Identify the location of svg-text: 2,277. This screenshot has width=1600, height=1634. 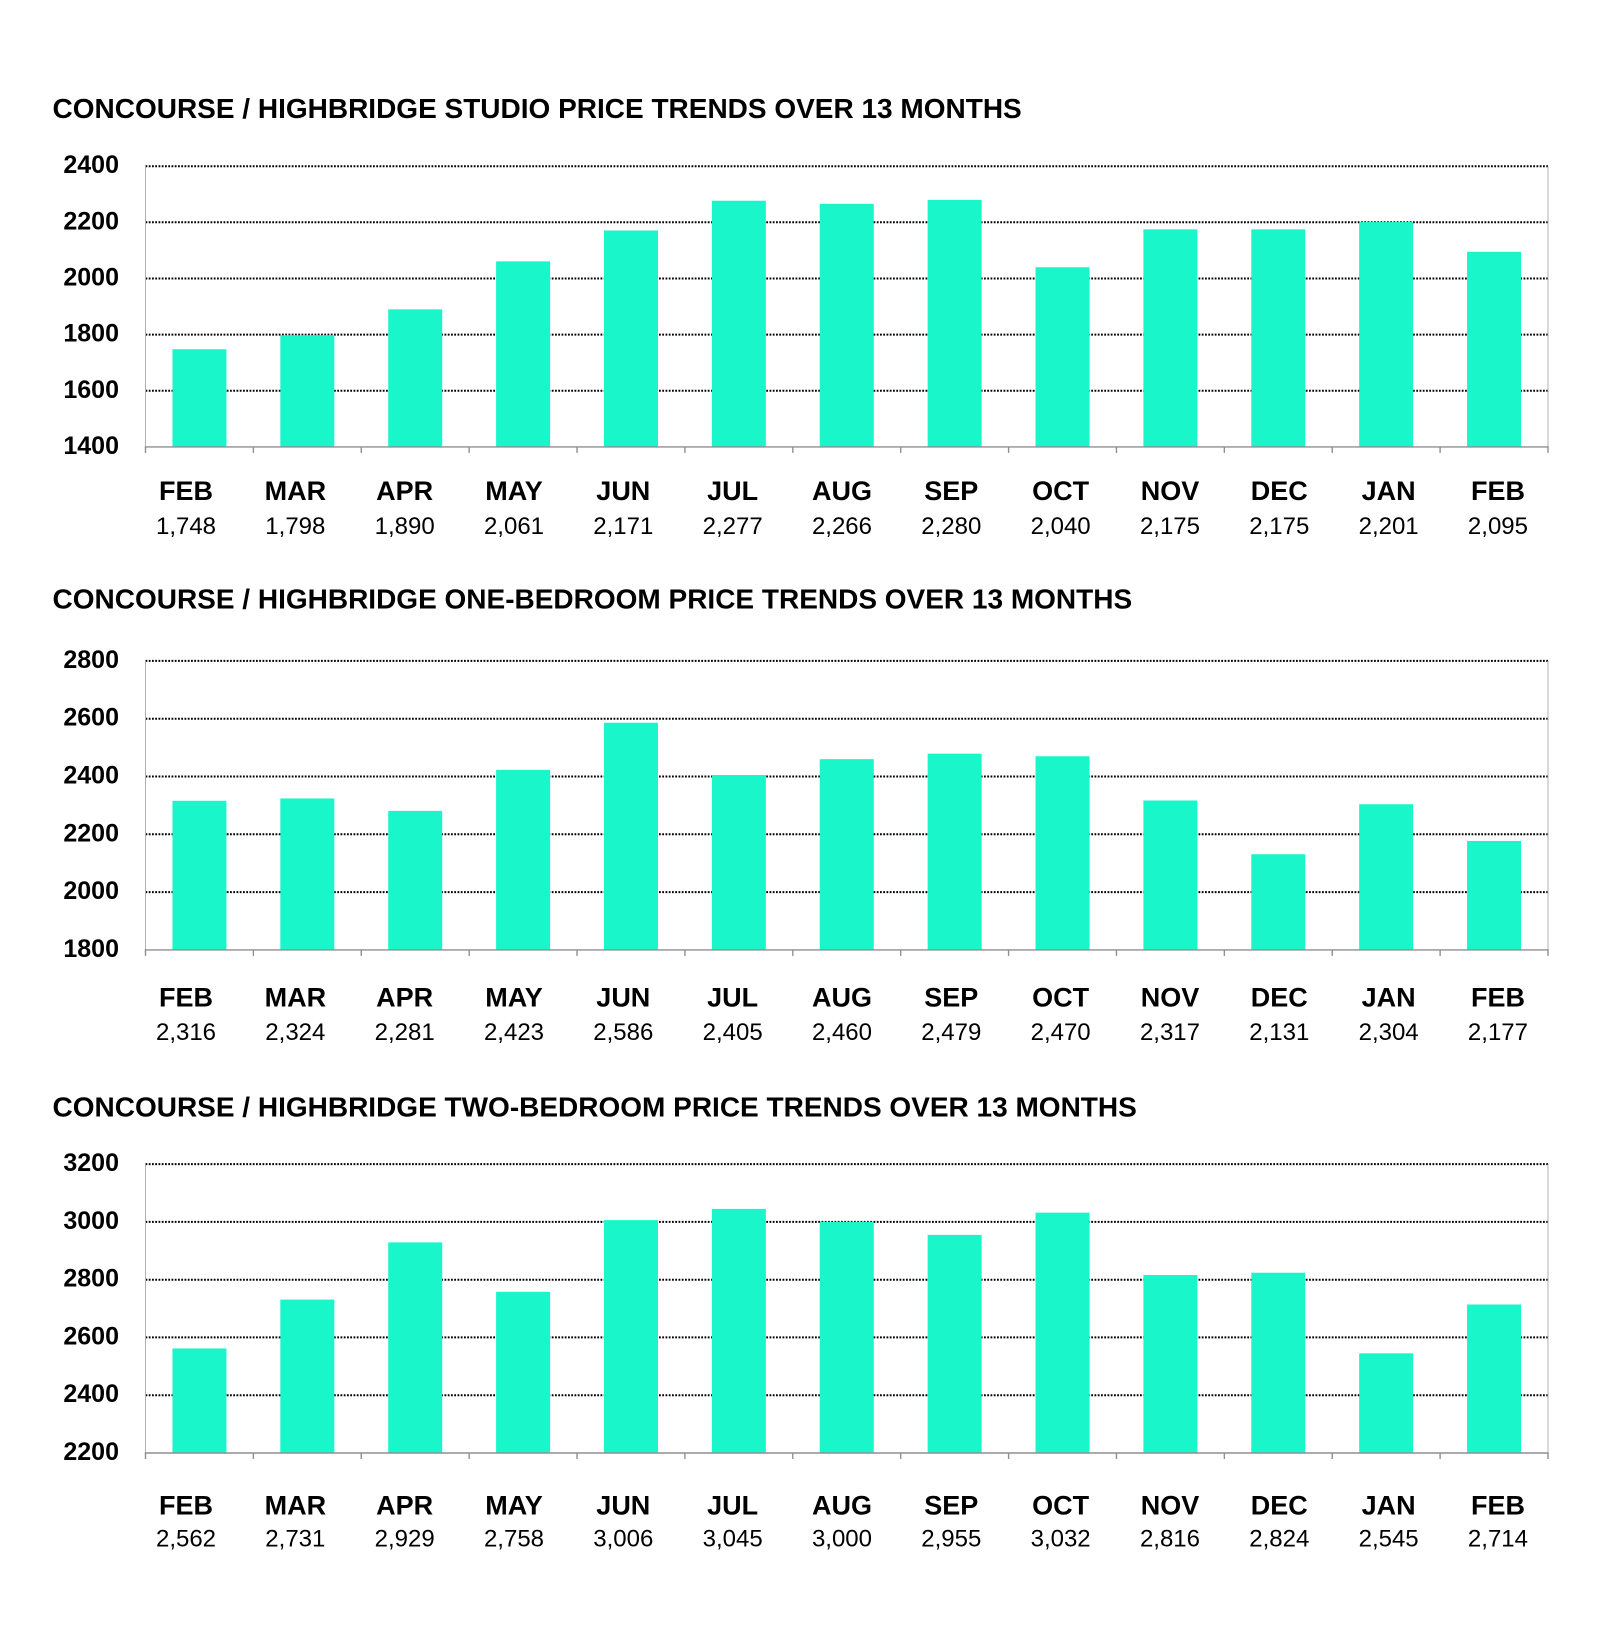
(733, 526).